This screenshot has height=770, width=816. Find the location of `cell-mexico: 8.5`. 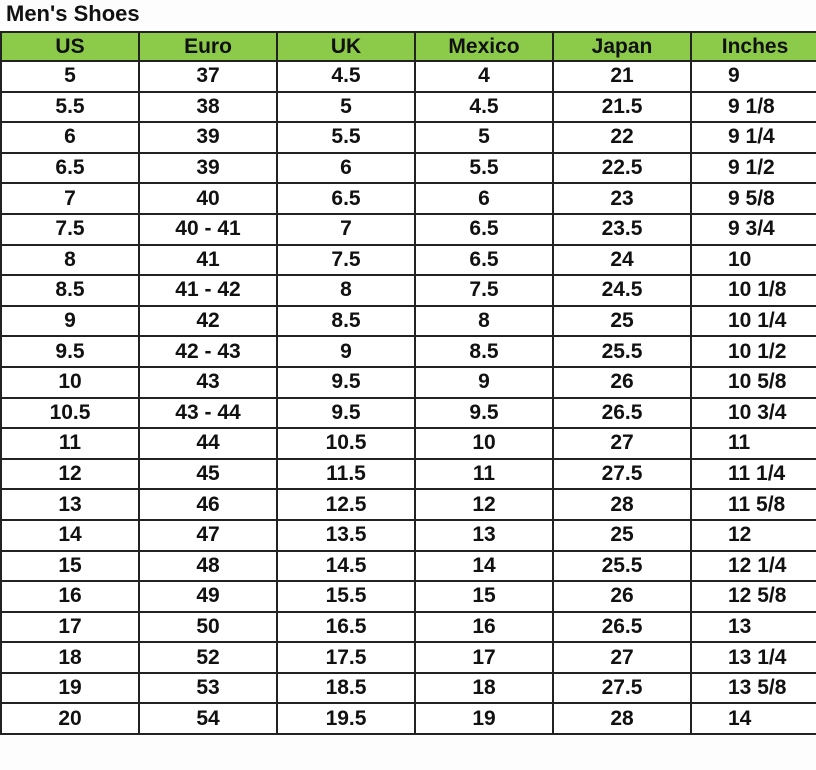

cell-mexico: 8.5 is located at coordinates (484, 351).